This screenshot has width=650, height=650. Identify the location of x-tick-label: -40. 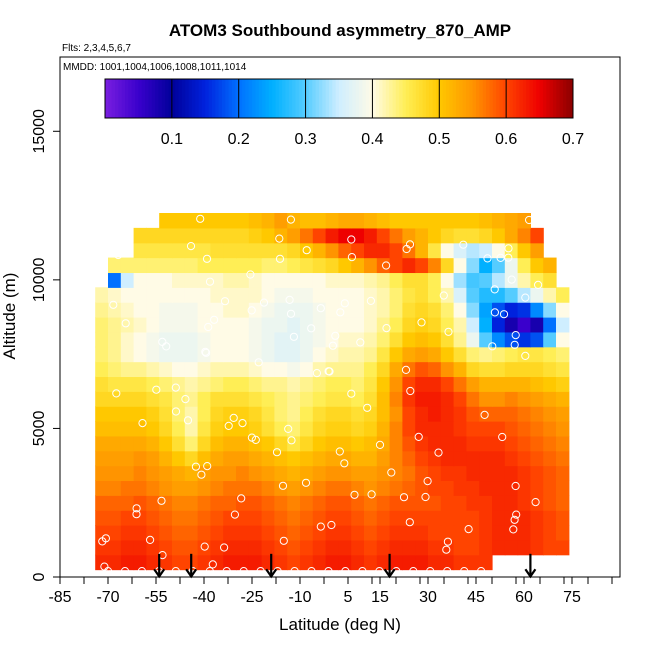
(203, 597).